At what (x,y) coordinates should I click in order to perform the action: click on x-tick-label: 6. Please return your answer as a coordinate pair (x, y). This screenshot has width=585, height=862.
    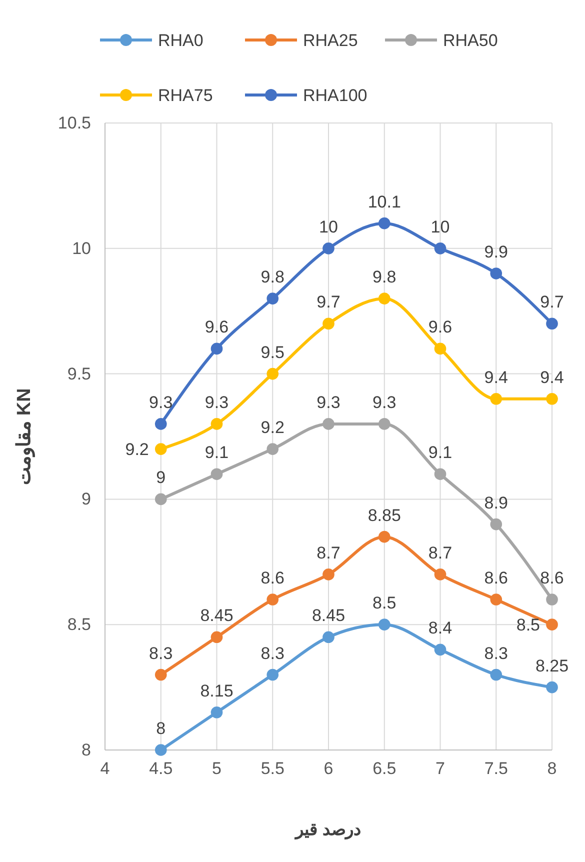
    Looking at the image, I should click on (329, 768).